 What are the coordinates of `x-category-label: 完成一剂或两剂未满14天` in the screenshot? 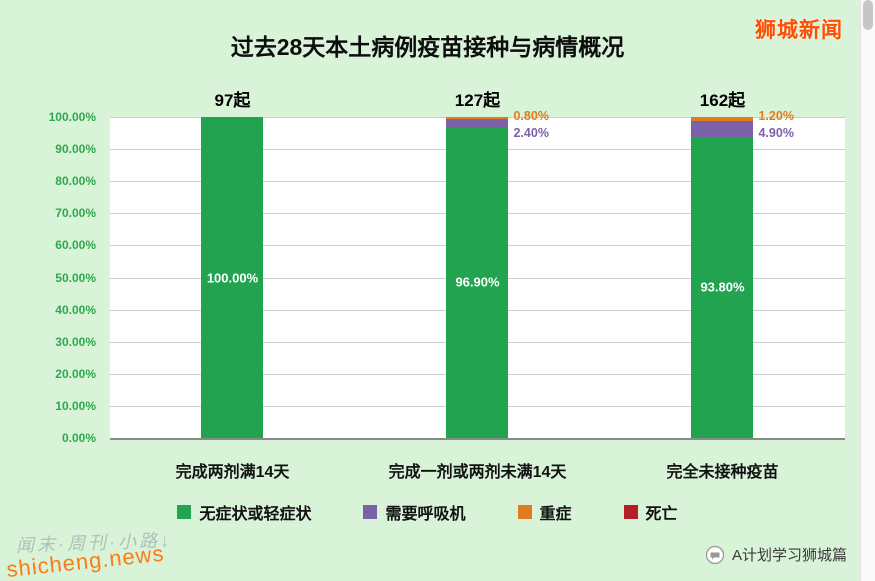 It's located at (477, 472).